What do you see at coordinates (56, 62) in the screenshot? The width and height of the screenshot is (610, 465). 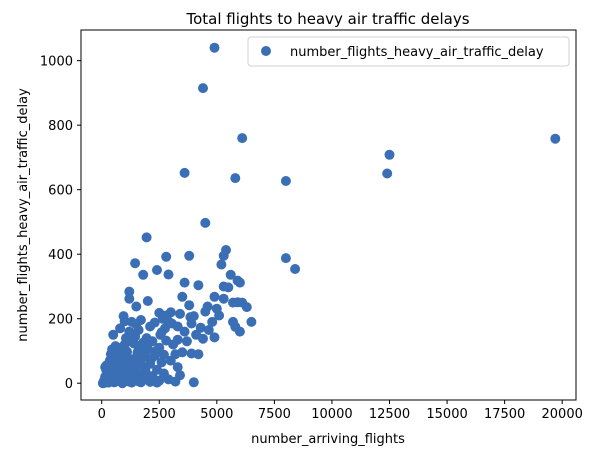 I see `y-tick-label: 1000` at bounding box center [56, 62].